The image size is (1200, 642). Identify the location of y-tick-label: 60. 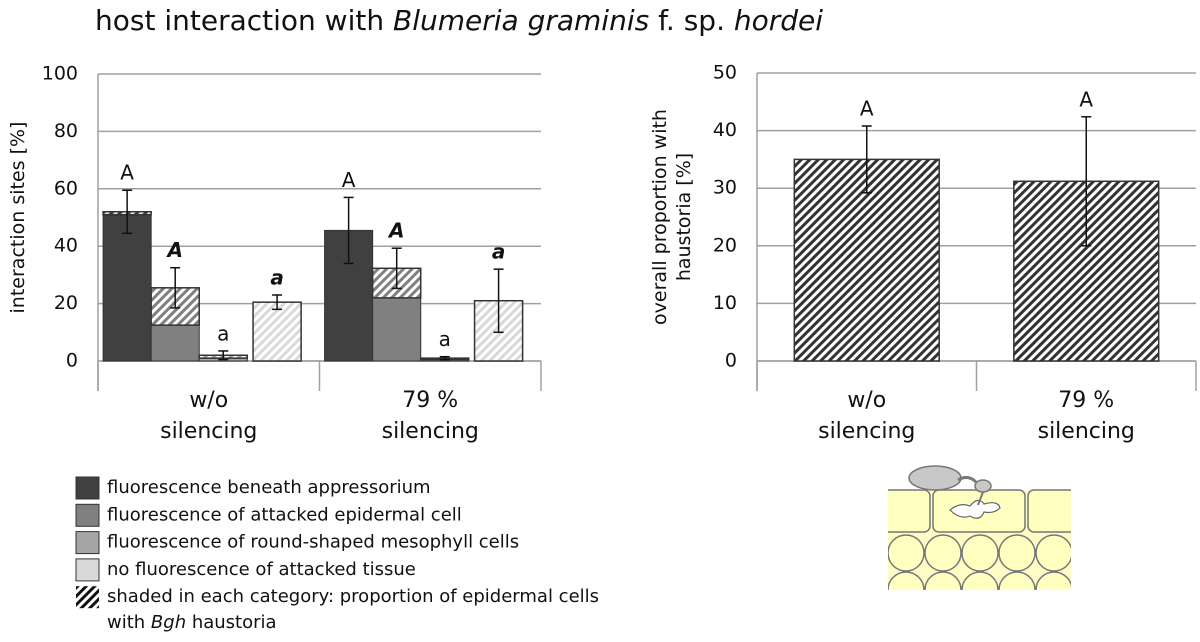
(66, 188).